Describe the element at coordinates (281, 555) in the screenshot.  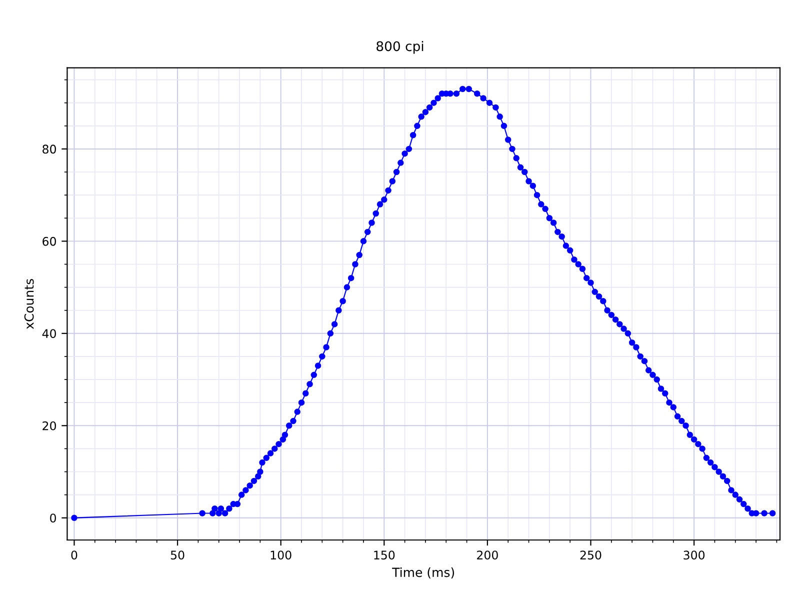
I see `x-tick-label: 100` at that location.